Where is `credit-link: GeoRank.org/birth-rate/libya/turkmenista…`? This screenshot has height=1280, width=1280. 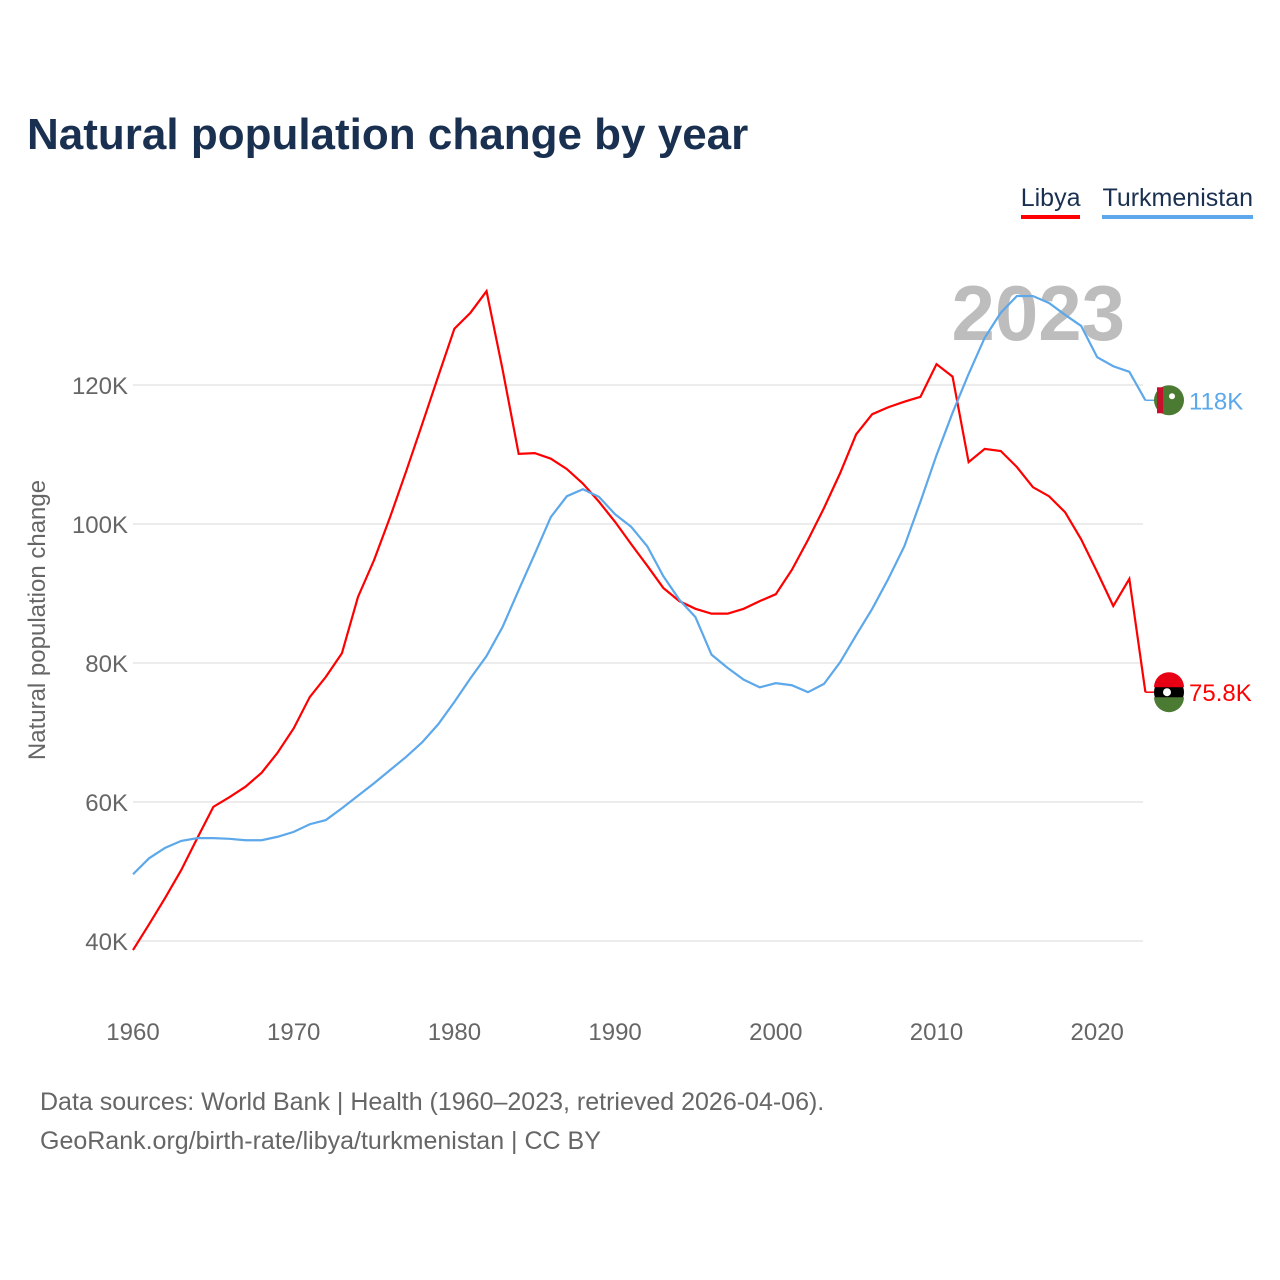
credit-link: GeoRank.org/birth-rate/libya/turkmenista… is located at coordinates (320, 1141).